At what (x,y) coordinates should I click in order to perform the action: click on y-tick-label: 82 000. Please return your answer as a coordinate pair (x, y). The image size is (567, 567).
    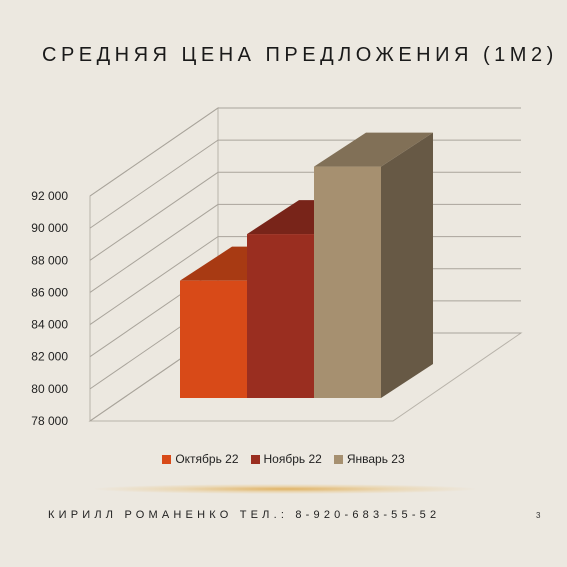
    Looking at the image, I should click on (49, 357).